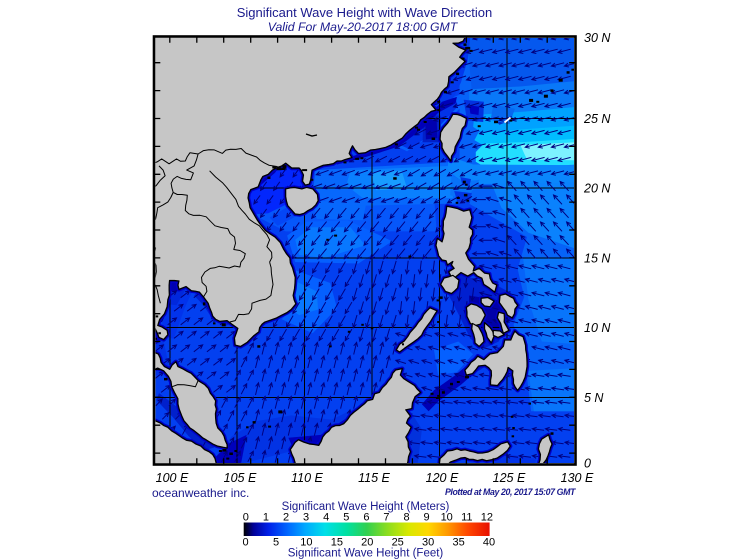 The height and width of the screenshot is (560, 755). I want to click on svg-text: 30, so click(428, 543).